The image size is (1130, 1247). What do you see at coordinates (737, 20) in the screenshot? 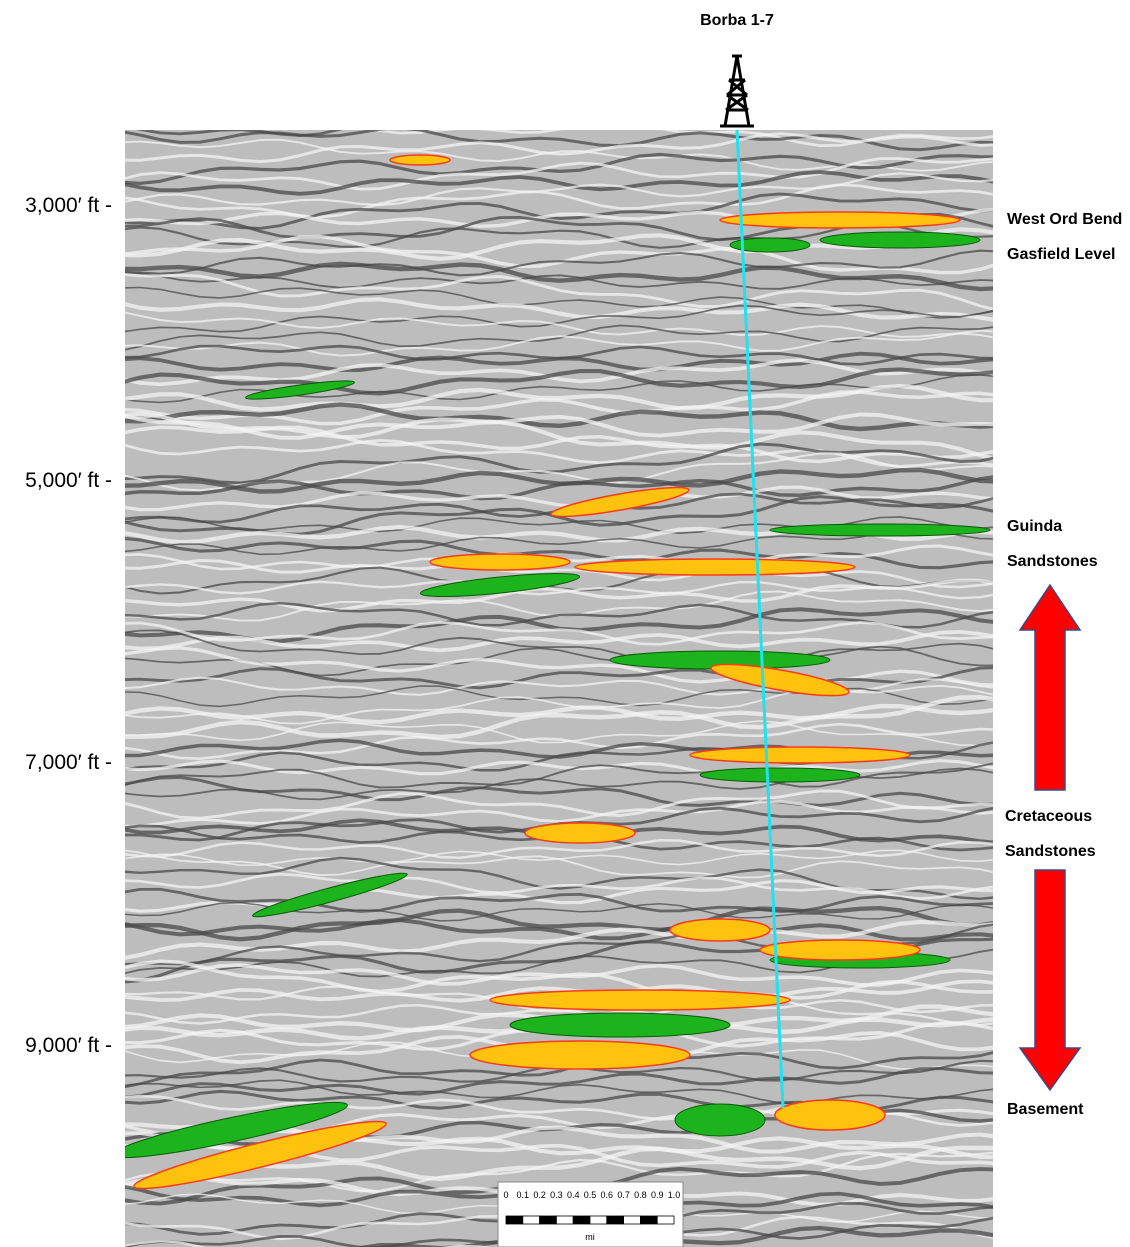
I see `well-label: Borba 1-7` at bounding box center [737, 20].